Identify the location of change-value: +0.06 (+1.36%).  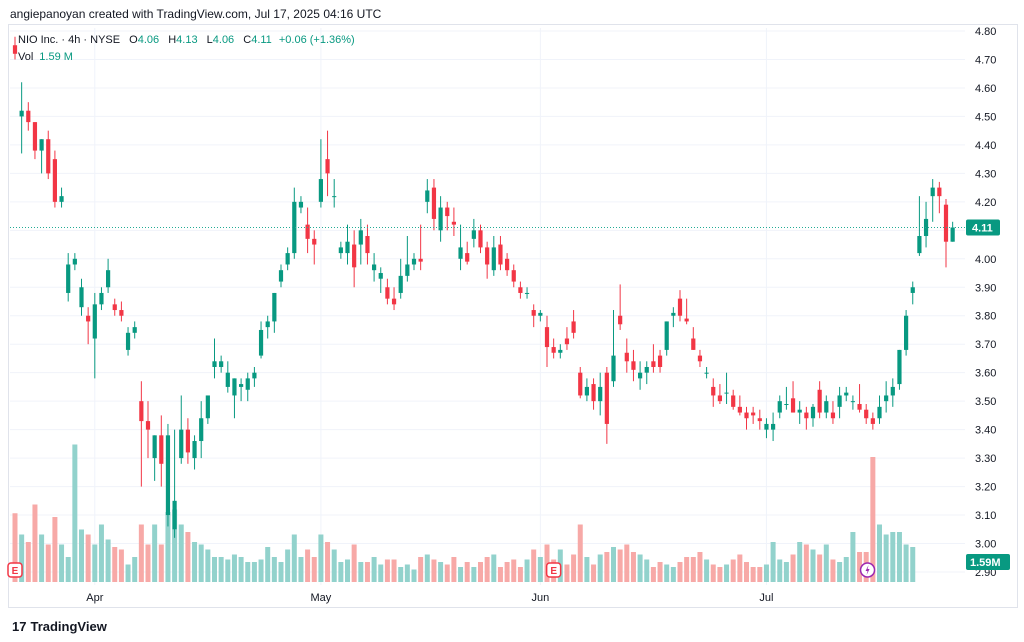
(316, 40).